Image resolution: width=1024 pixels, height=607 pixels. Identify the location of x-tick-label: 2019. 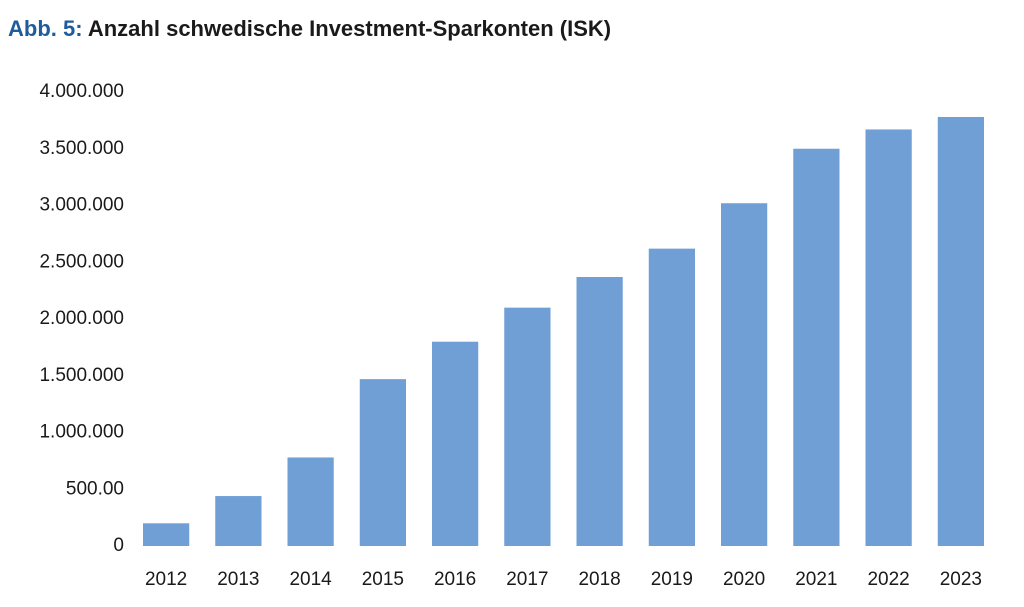
(672, 579).